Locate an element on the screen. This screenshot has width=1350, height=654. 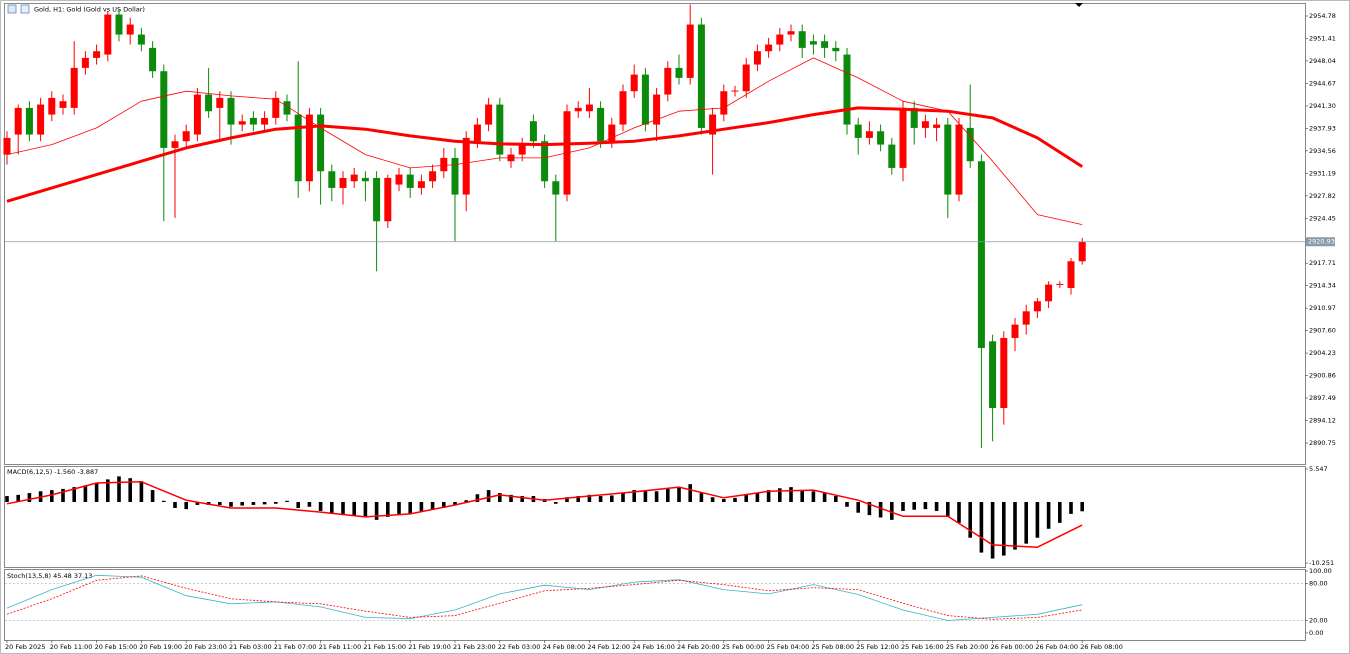
y-tick-label: 5.547 is located at coordinates (1318, 469).